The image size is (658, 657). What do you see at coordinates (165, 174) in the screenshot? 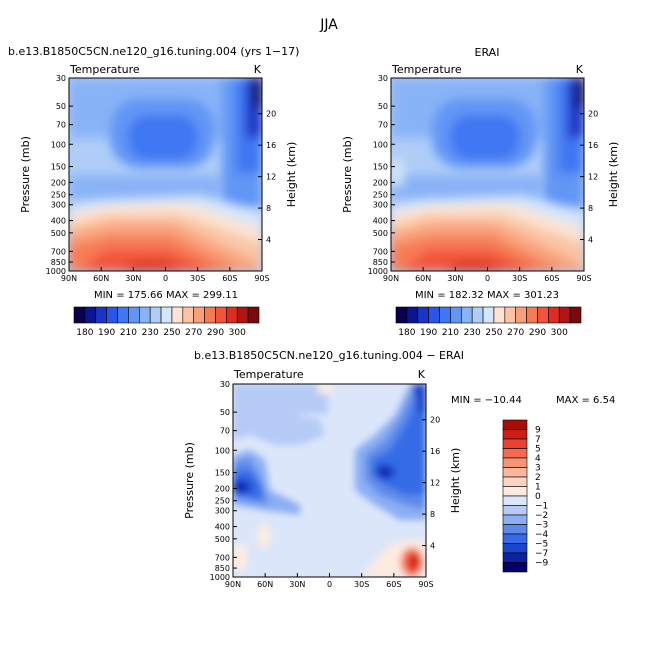
I see `model-temperature-field` at bounding box center [165, 174].